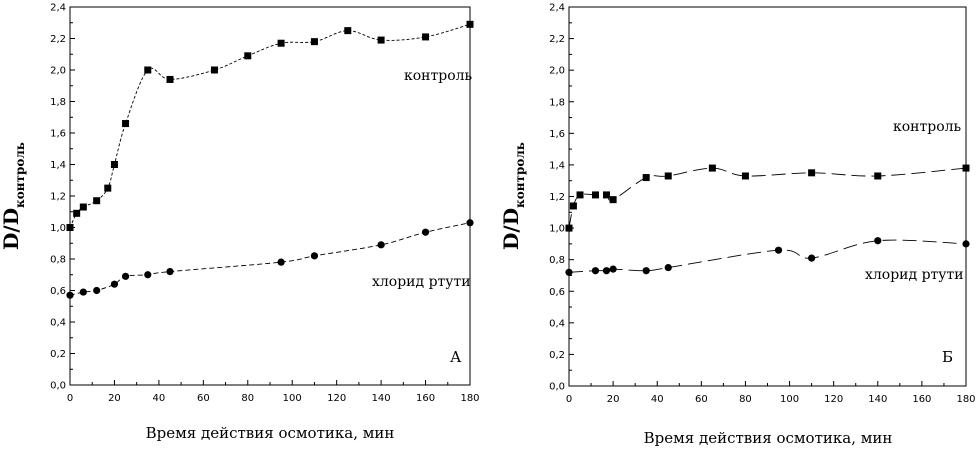  Describe the element at coordinates (914, 275) in the screenshot. I see `annotation-mercury-chloride: хлорид ртути` at that location.